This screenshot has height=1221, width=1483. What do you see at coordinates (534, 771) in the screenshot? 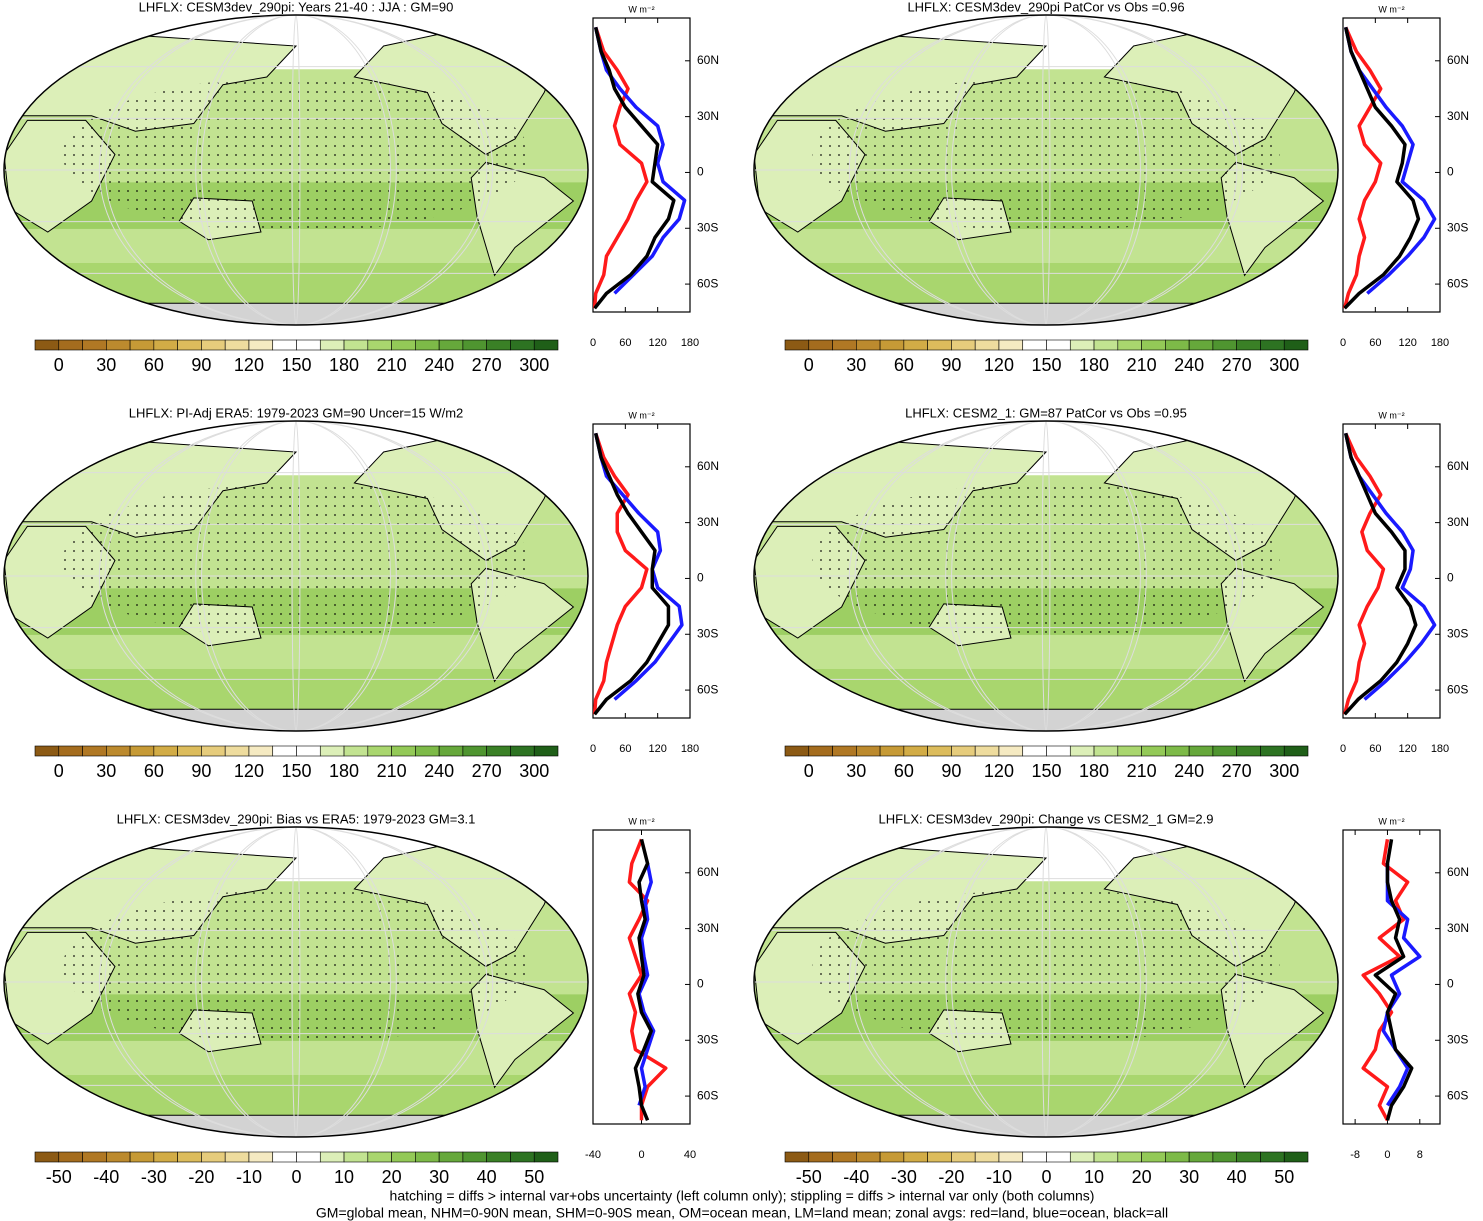
I see `colorbar-label: 300` at bounding box center [534, 771].